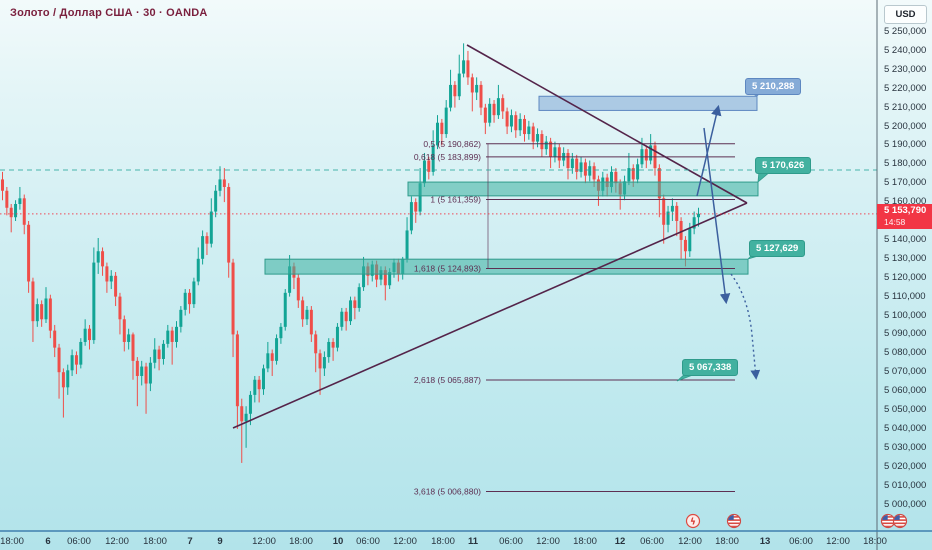 The width and height of the screenshot is (932, 550). What do you see at coordinates (777, 248) in the screenshot?
I see `price-target-label: 5 127,629` at bounding box center [777, 248].